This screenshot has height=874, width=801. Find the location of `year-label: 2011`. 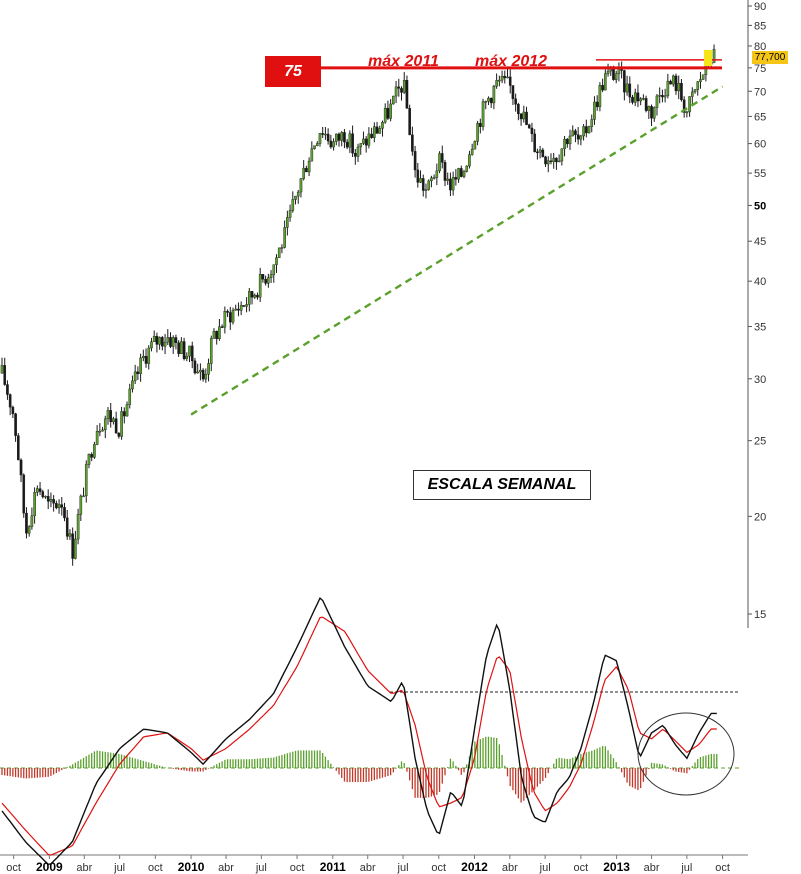

year-label: 2011 is located at coordinates (333, 867).